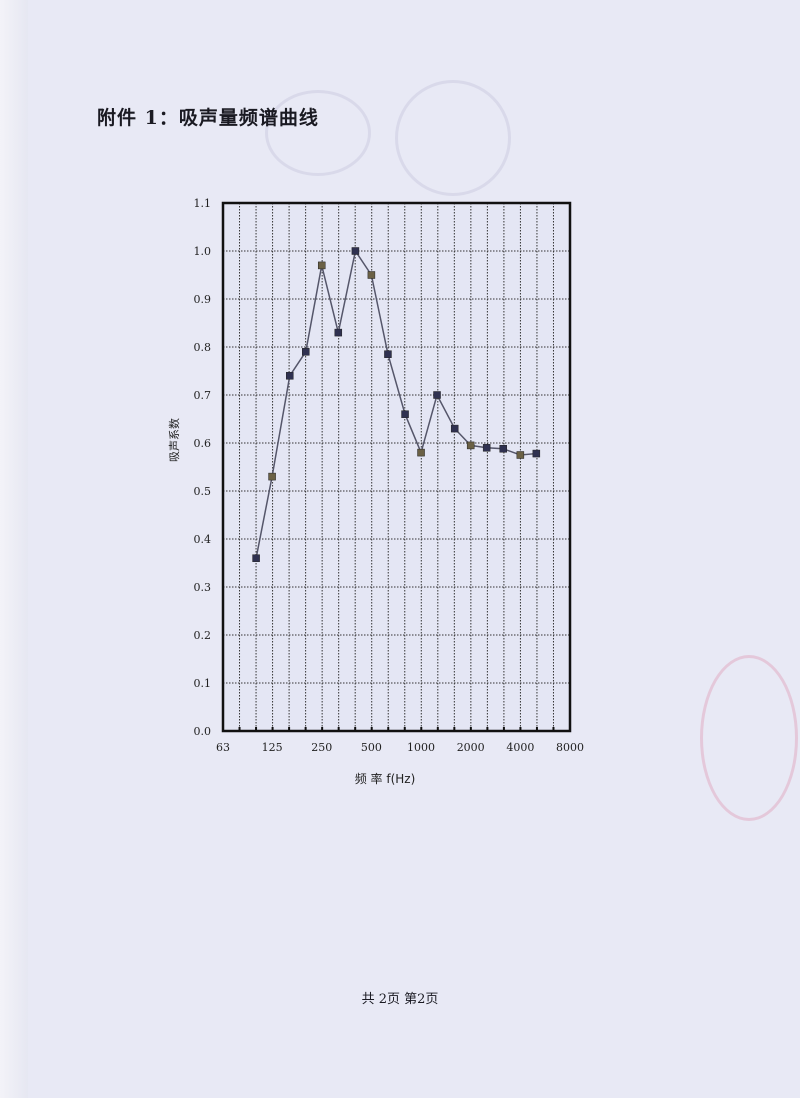 The image size is (800, 1098). Describe the element at coordinates (203, 395) in the screenshot. I see `y-tick-label: 0.7` at that location.